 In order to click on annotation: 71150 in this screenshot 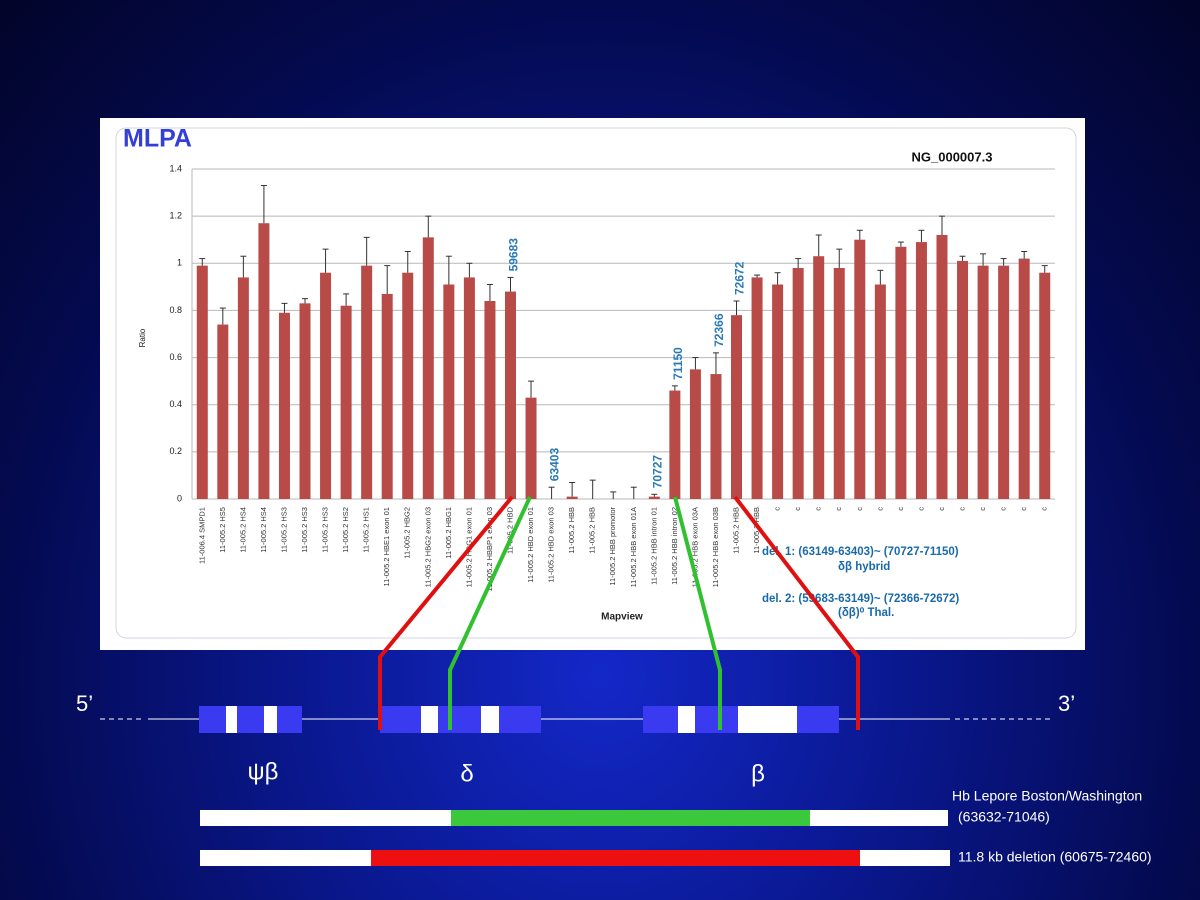, I will do `click(678, 363)`.